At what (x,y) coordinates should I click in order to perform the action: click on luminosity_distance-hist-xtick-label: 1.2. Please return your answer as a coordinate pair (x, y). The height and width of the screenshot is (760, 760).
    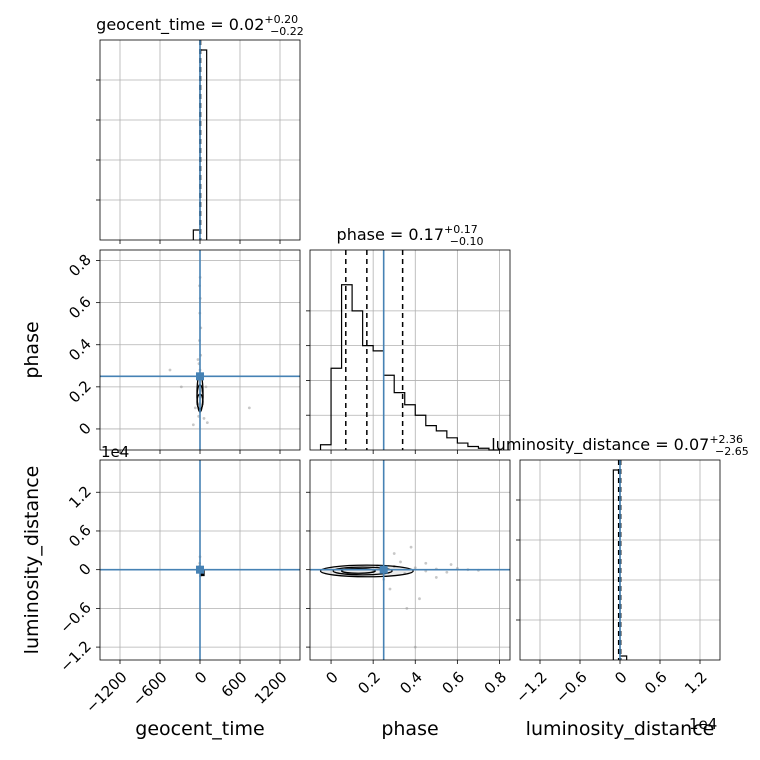
    Looking at the image, I should click on (696, 683).